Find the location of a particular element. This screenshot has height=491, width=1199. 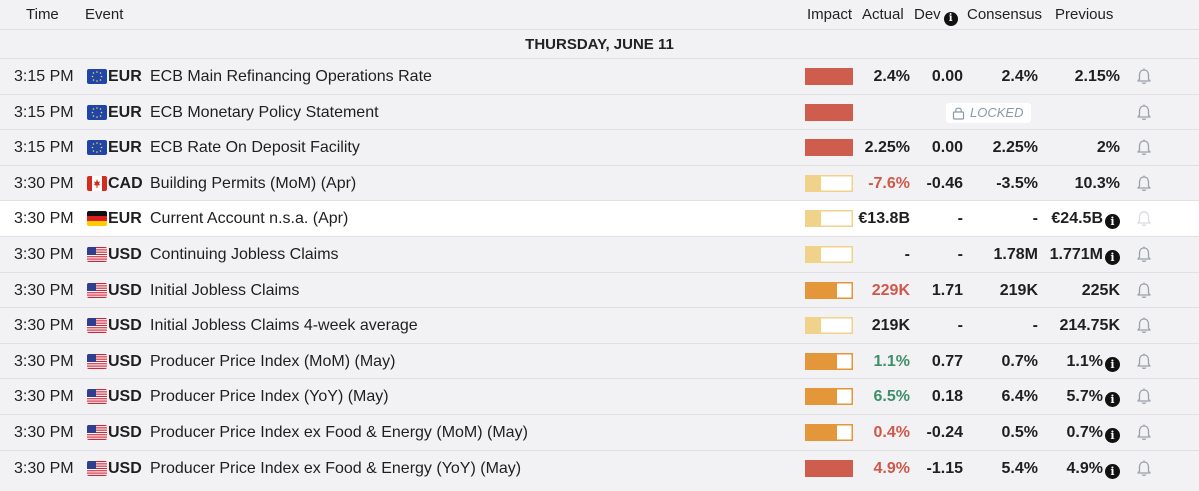

previous-cell: 0.7% i is located at coordinates (1093, 432).